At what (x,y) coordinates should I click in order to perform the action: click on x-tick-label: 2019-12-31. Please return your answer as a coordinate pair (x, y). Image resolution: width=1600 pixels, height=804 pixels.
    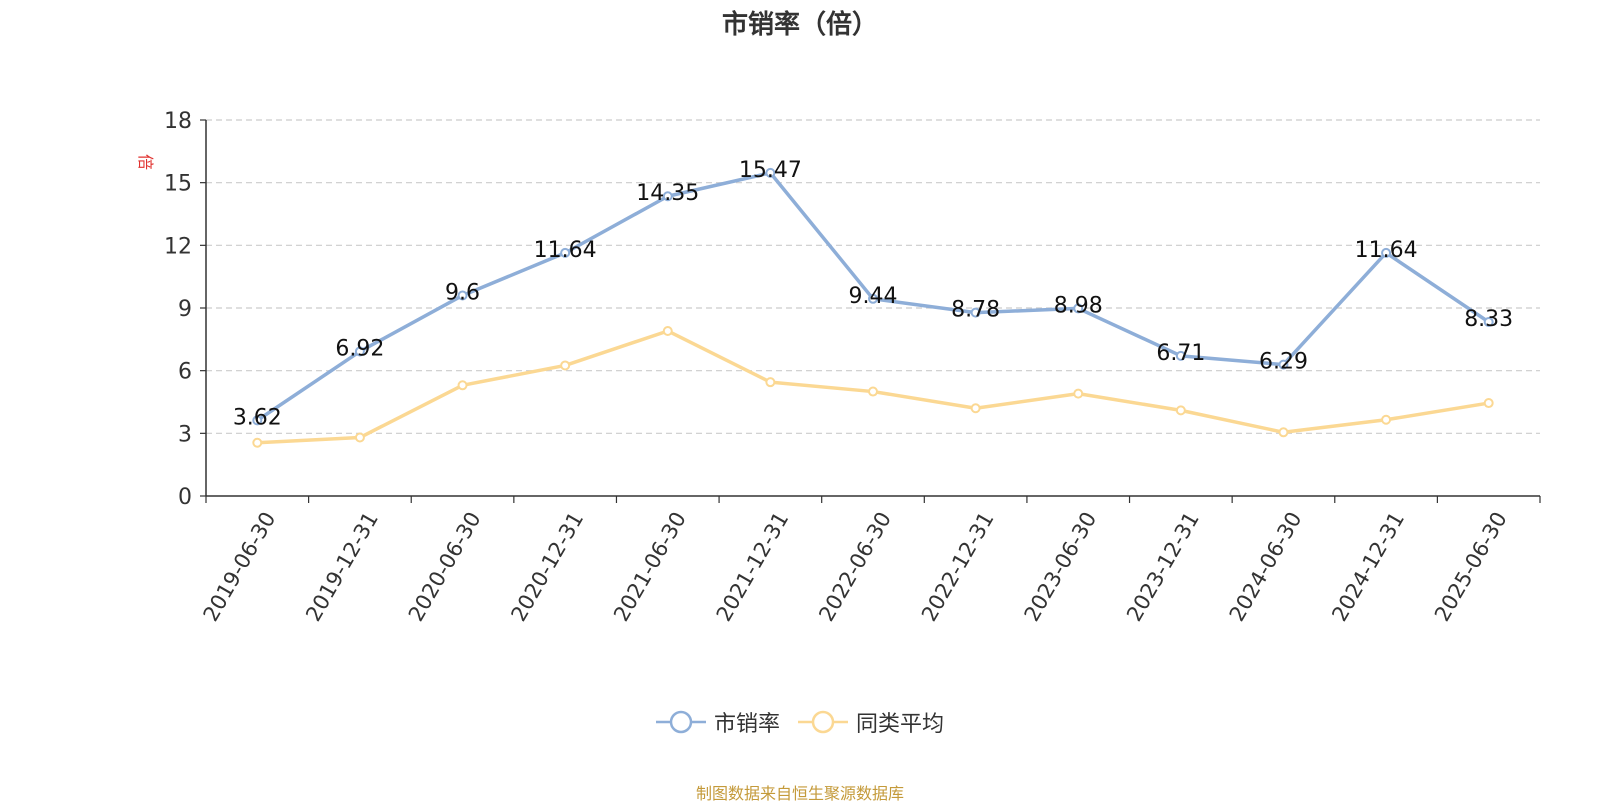
    Looking at the image, I should click on (342, 567).